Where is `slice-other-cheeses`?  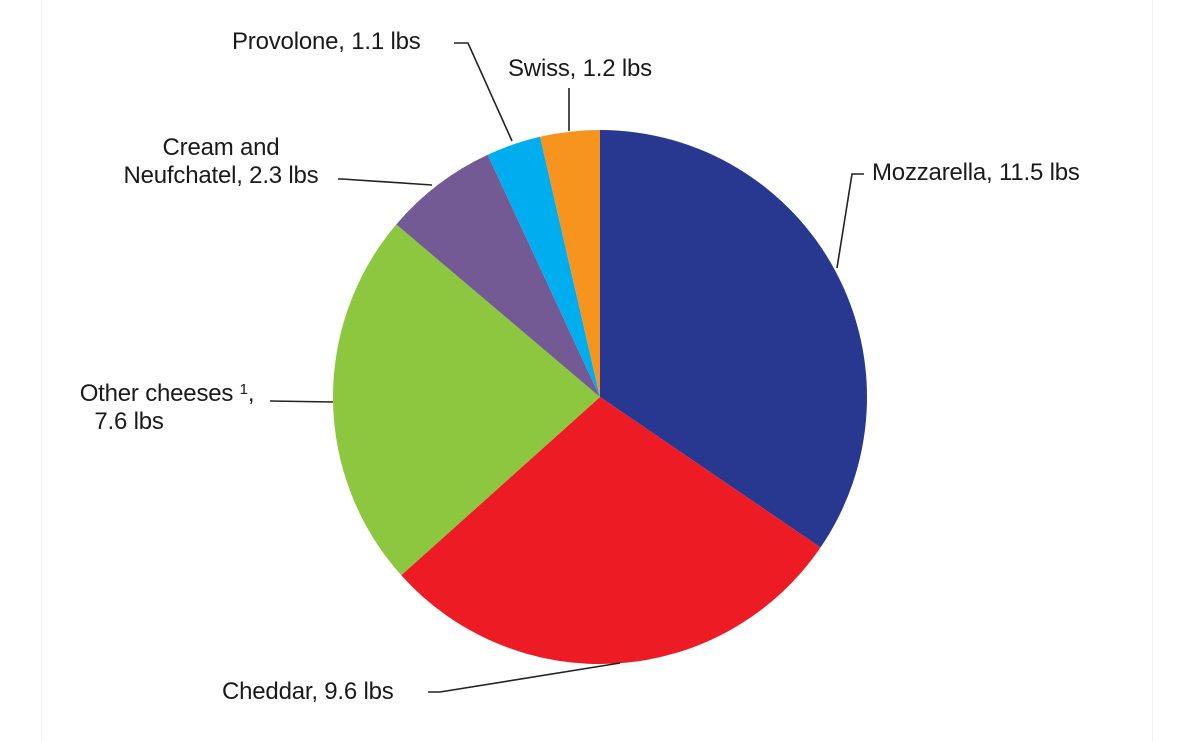
slice-other-cheeses is located at coordinates (466, 400).